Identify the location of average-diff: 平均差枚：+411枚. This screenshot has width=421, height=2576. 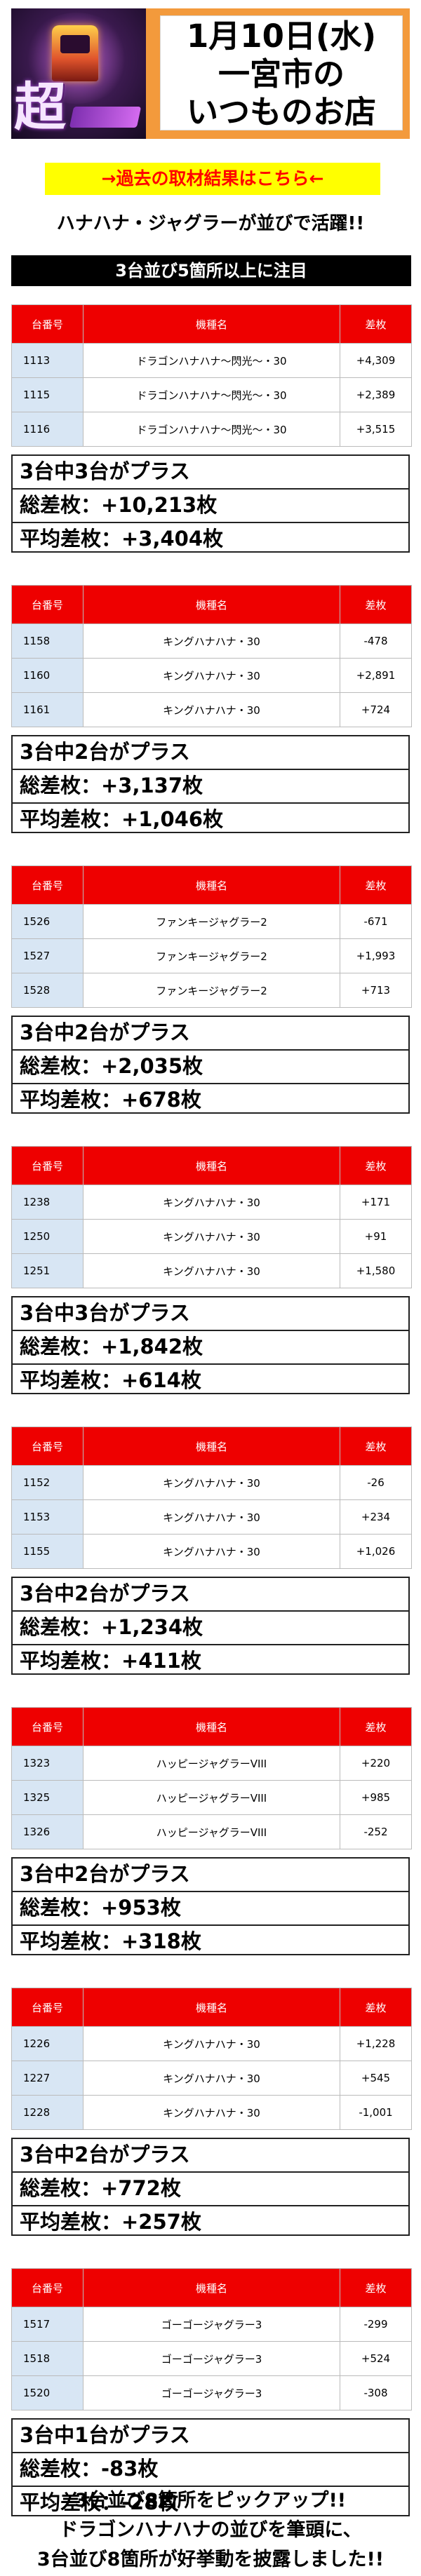
(210, 1661).